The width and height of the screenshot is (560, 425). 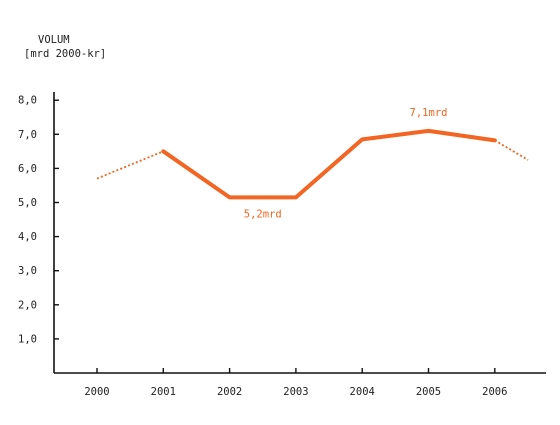 What do you see at coordinates (163, 392) in the screenshot?
I see `x-tick-label: 2001` at bounding box center [163, 392].